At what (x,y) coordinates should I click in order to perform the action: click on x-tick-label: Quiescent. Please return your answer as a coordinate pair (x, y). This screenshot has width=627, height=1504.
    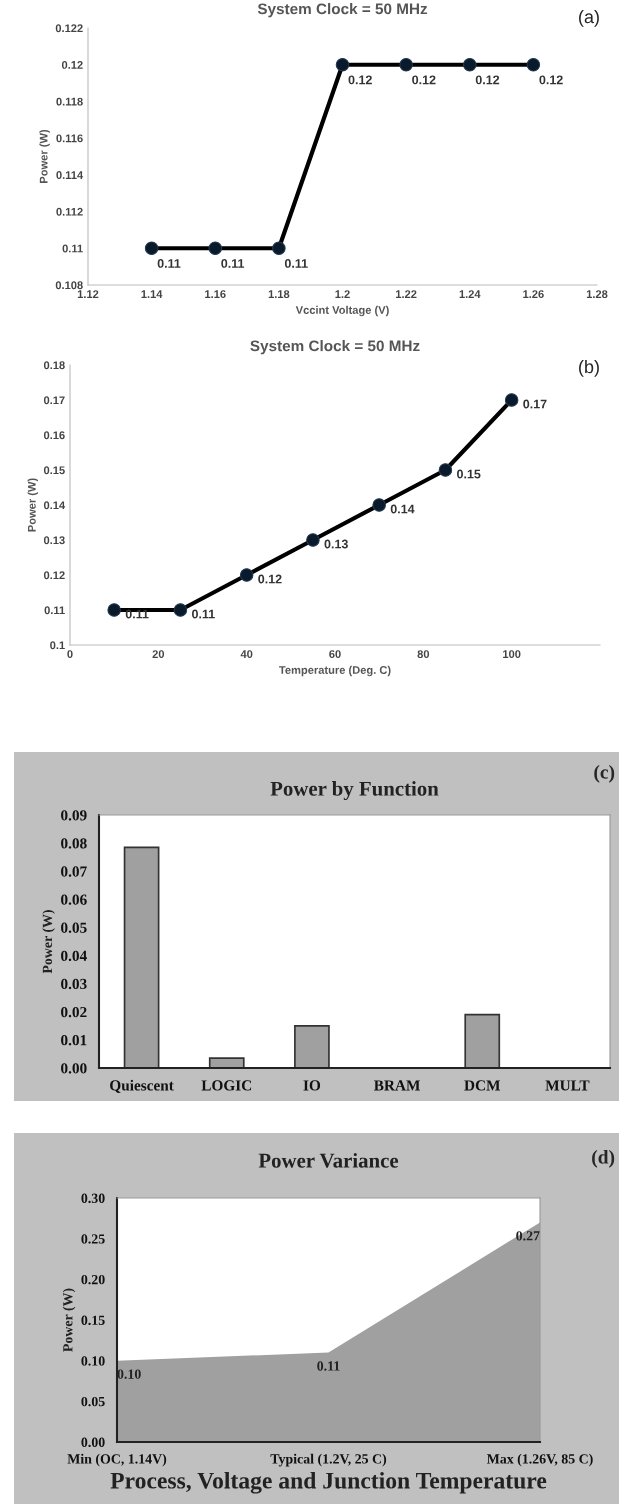
    Looking at the image, I should click on (142, 1086).